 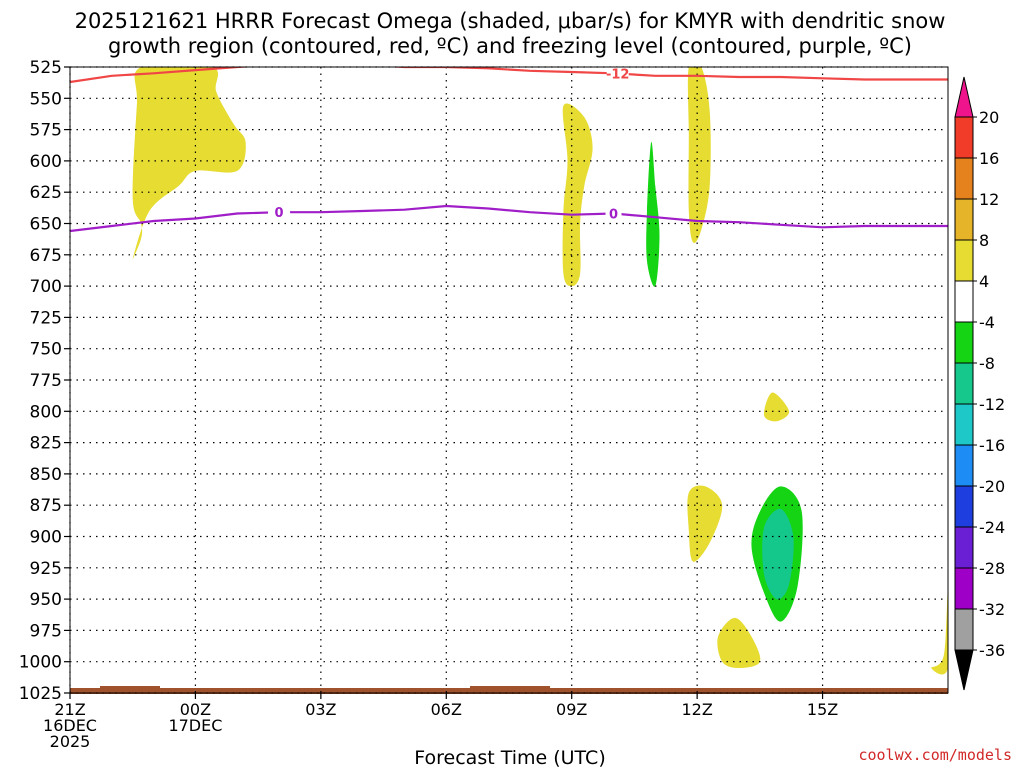 What do you see at coordinates (40, 694) in the screenshot?
I see `y-tick-label-1025: 1025` at bounding box center [40, 694].